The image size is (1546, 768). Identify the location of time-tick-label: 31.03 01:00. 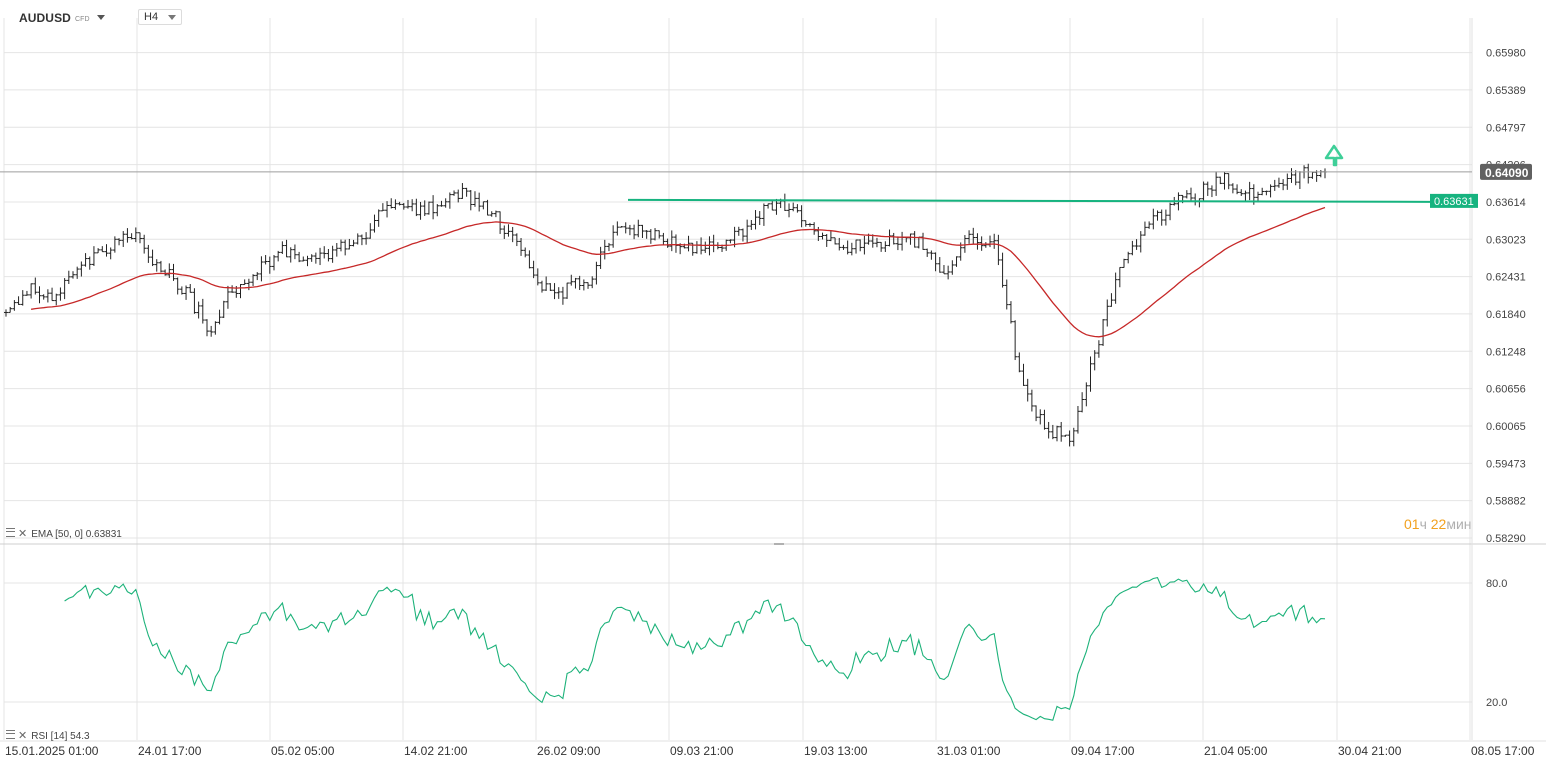
(969, 751).